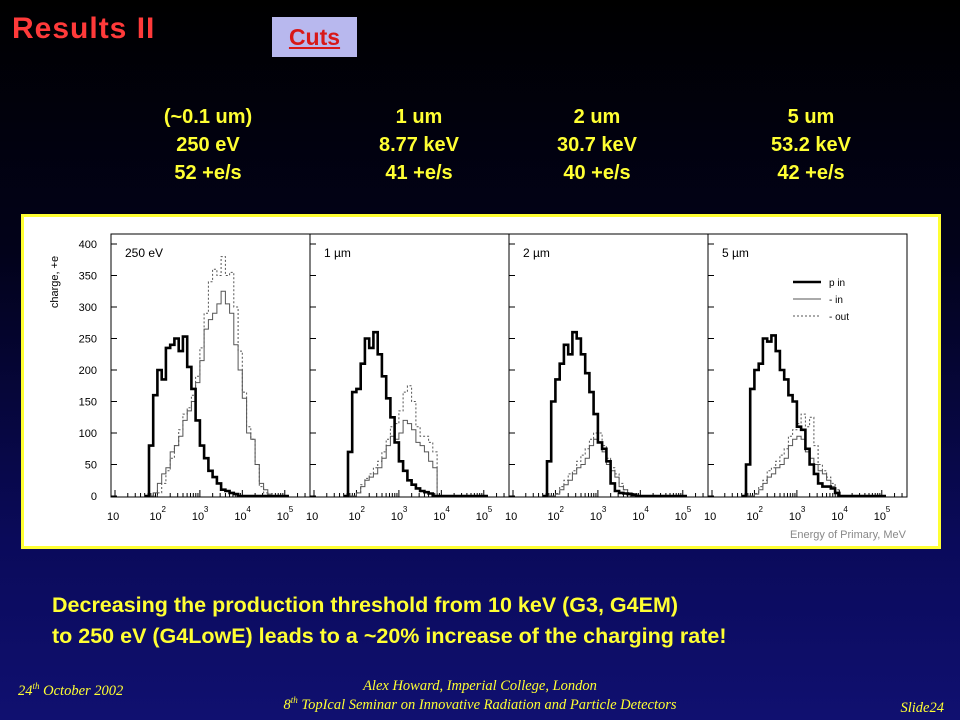  What do you see at coordinates (84, 28) in the screenshot?
I see `slide-title: Results II` at bounding box center [84, 28].